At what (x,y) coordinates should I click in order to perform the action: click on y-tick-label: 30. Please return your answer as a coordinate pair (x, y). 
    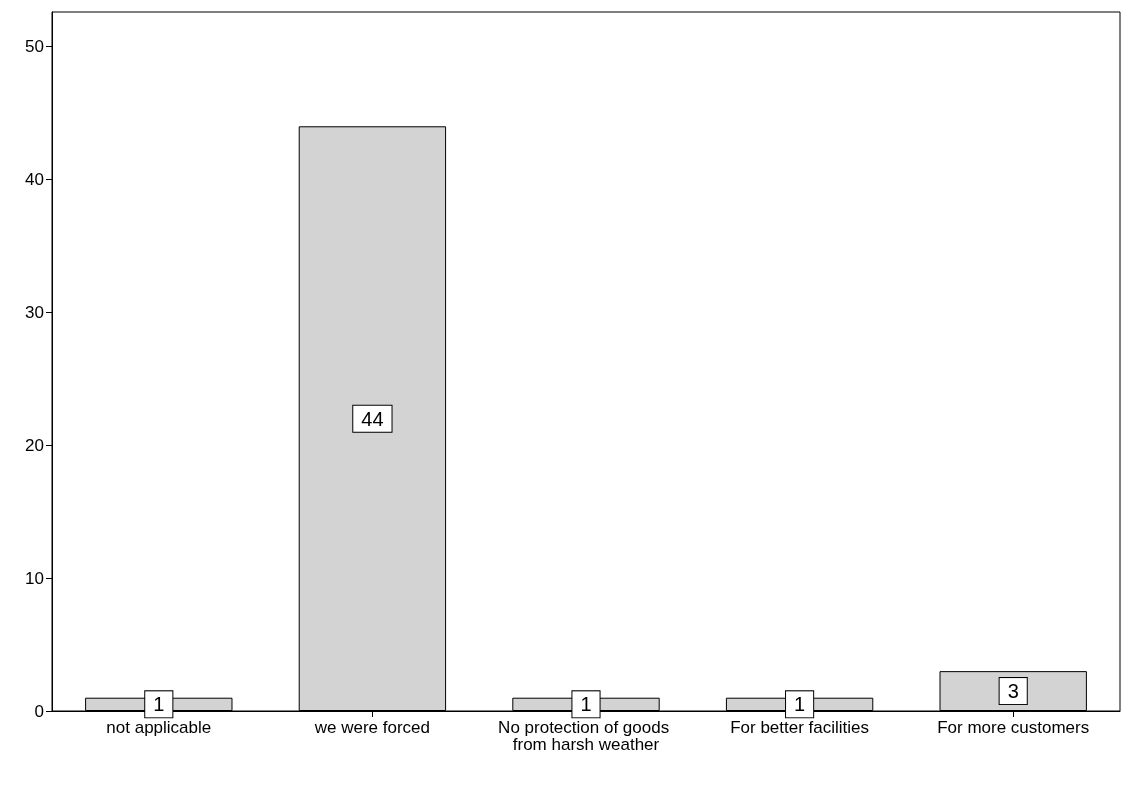
    Looking at the image, I should click on (34, 312).